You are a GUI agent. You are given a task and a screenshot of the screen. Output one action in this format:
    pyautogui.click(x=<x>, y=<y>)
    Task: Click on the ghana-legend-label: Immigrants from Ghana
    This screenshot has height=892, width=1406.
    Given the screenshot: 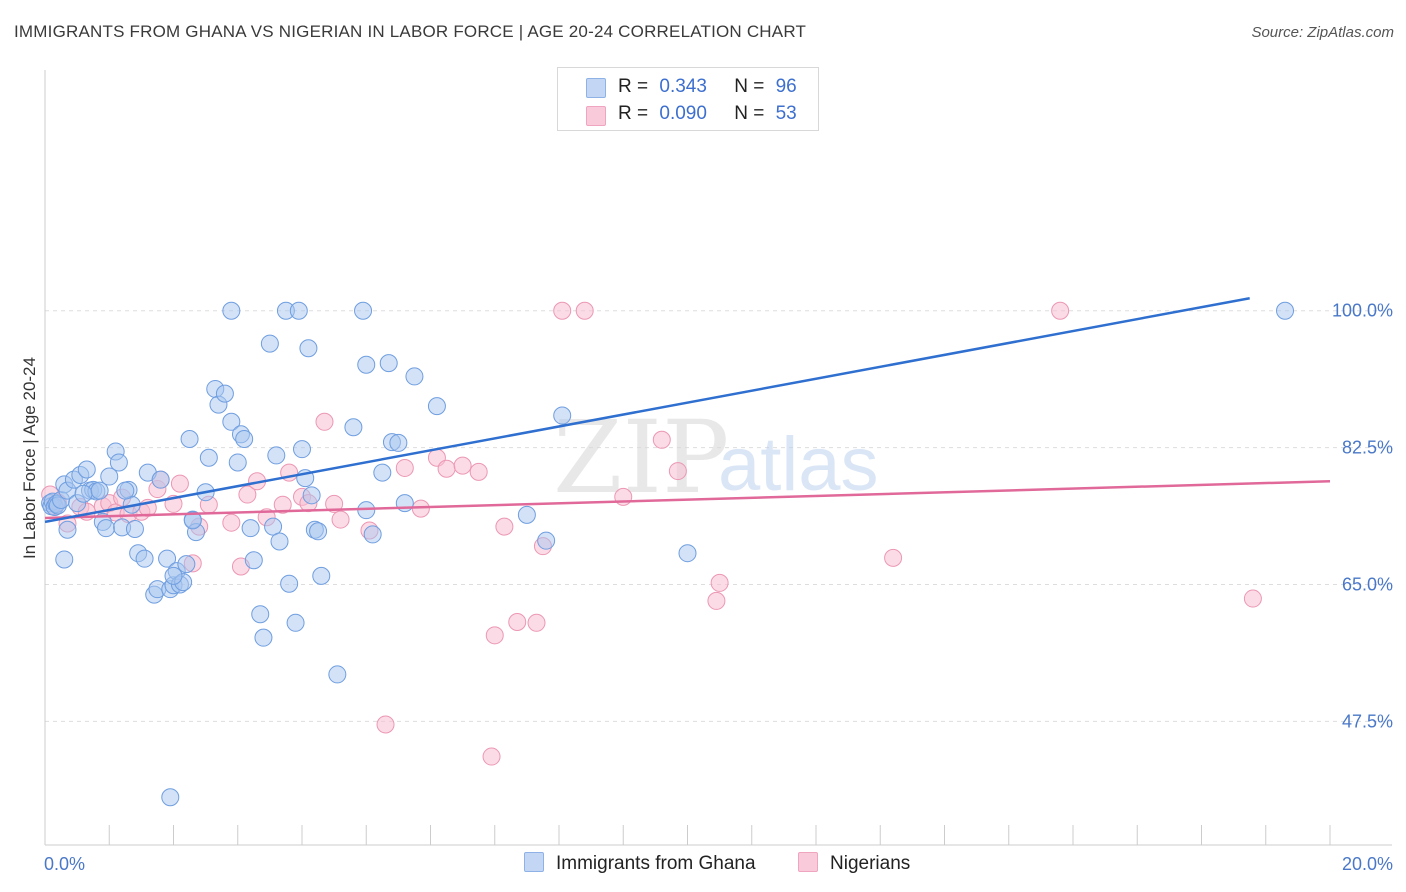 What is the action you would take?
    pyautogui.click(x=656, y=863)
    